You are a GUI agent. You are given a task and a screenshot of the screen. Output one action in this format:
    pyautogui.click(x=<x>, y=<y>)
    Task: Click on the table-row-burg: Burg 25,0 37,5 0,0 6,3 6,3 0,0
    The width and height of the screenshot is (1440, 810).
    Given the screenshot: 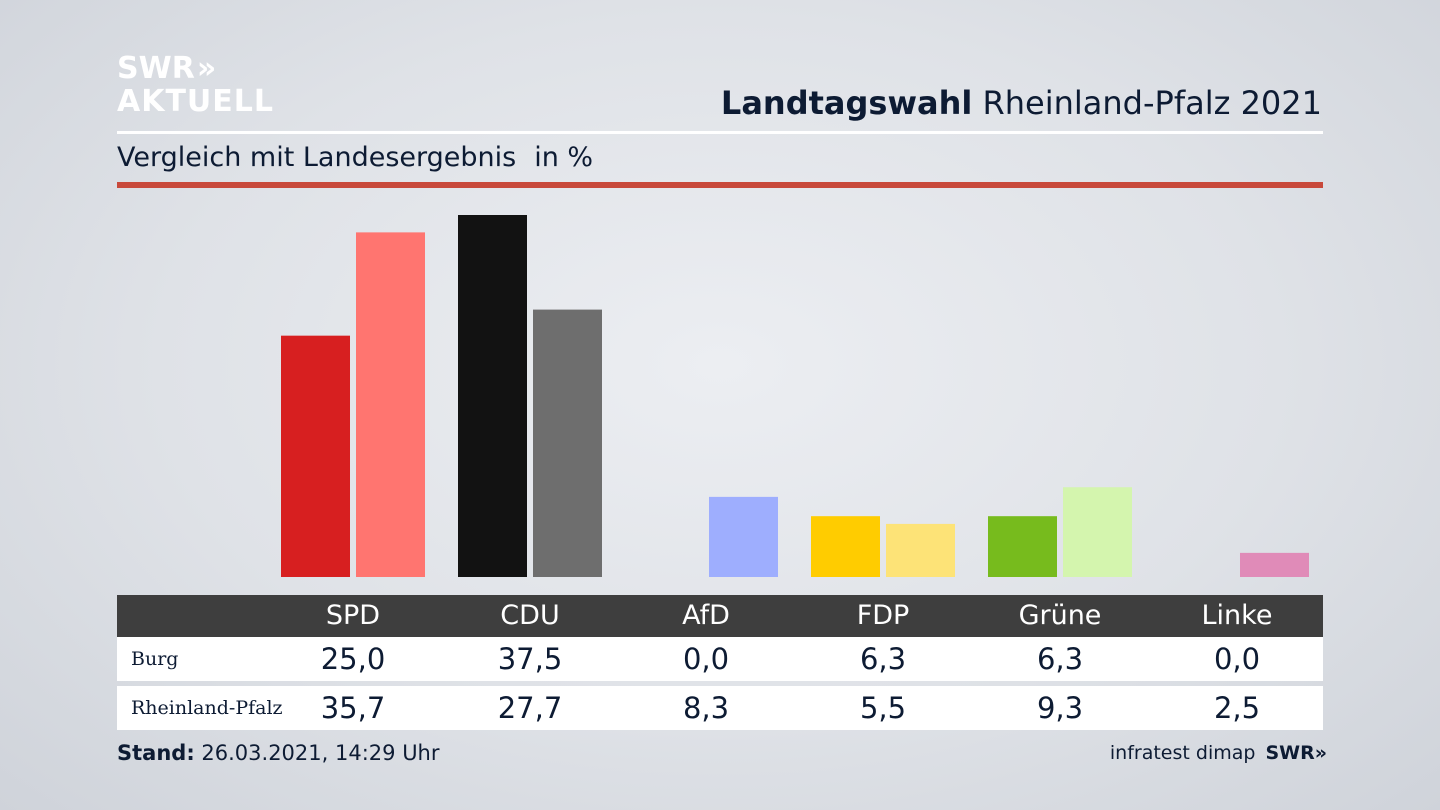 What is the action you would take?
    pyautogui.click(x=720, y=659)
    